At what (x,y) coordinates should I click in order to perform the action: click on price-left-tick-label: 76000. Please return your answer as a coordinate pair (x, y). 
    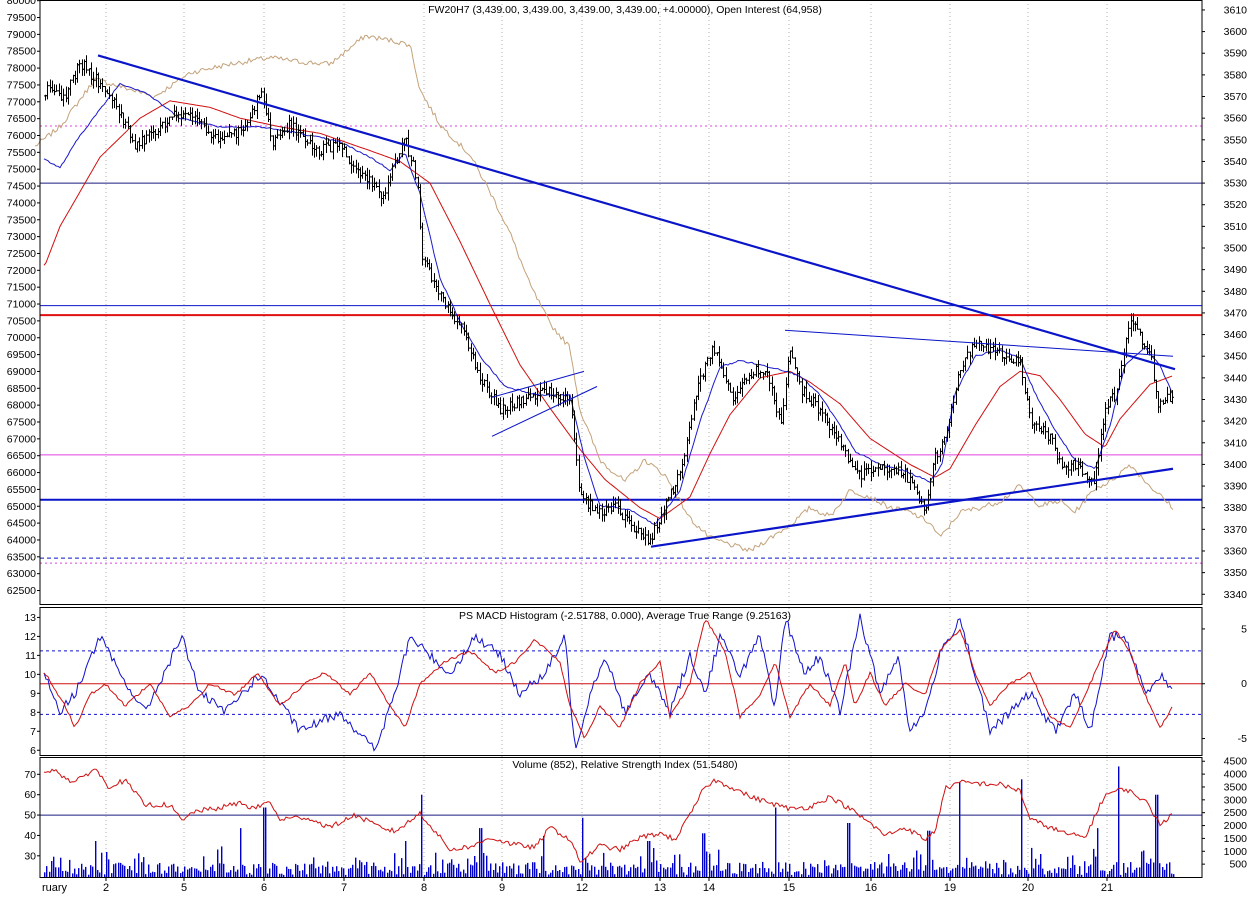
    Looking at the image, I should click on (21, 136).